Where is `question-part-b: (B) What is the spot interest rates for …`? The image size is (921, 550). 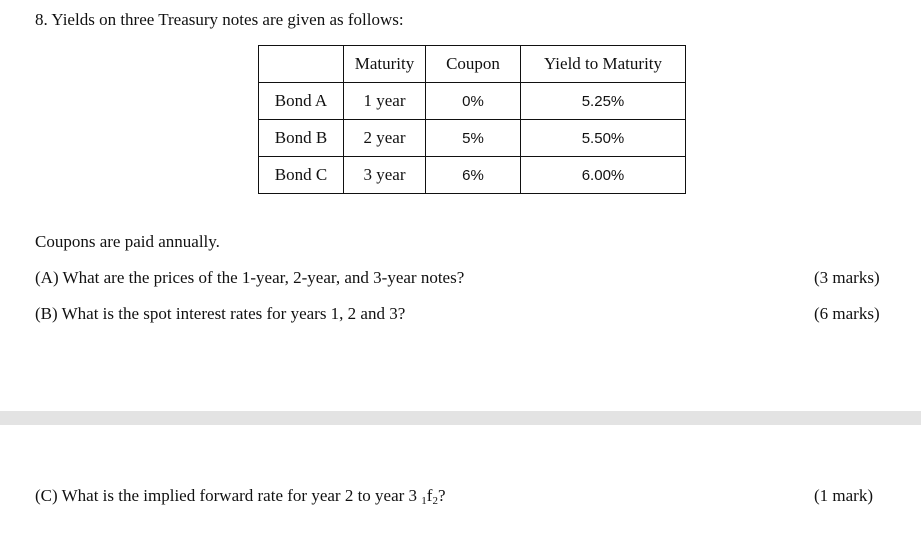 question-part-b: (B) What is the spot interest rates for … is located at coordinates (220, 313).